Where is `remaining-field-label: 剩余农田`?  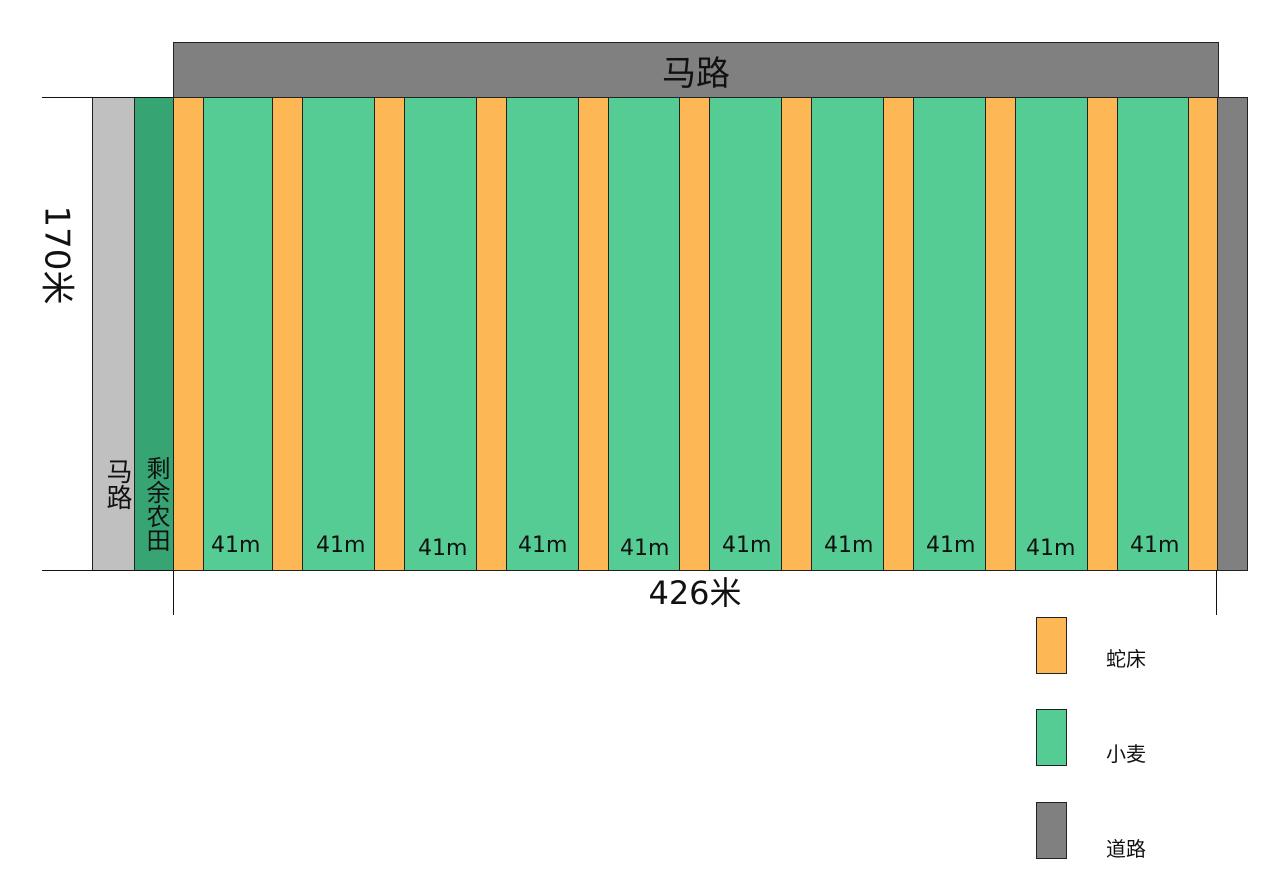 remaining-field-label: 剩余农田 is located at coordinates (156, 504).